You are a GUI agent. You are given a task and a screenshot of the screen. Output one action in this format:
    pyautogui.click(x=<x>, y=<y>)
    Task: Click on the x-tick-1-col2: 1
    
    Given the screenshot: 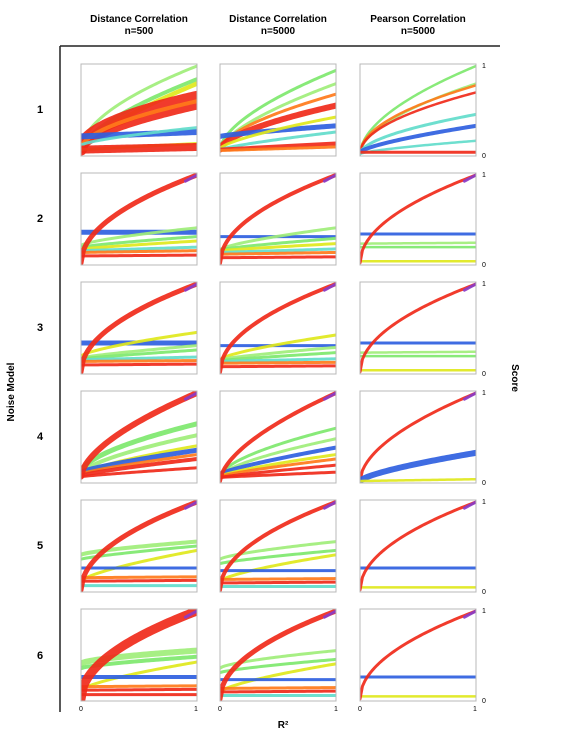 What is the action you would take?
    pyautogui.click(x=336, y=709)
    